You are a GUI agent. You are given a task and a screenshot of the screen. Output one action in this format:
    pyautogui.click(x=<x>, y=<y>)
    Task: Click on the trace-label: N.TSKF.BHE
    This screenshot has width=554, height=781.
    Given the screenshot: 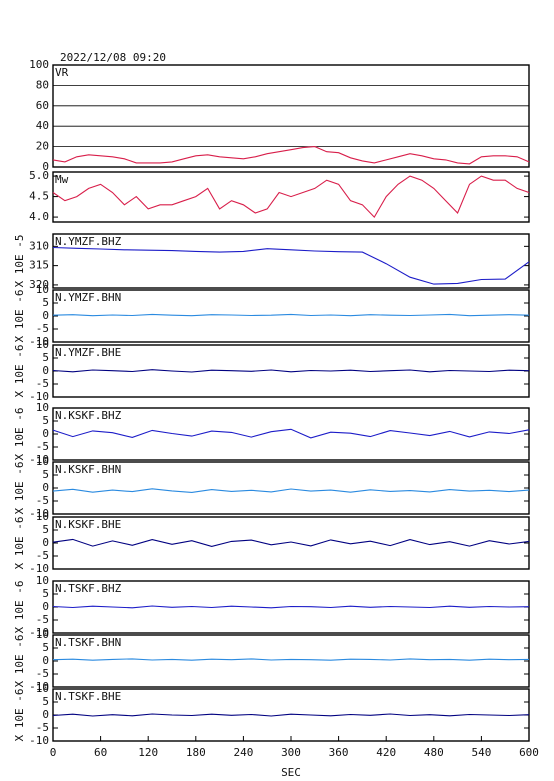 What is the action you would take?
    pyautogui.click(x=88, y=696)
    